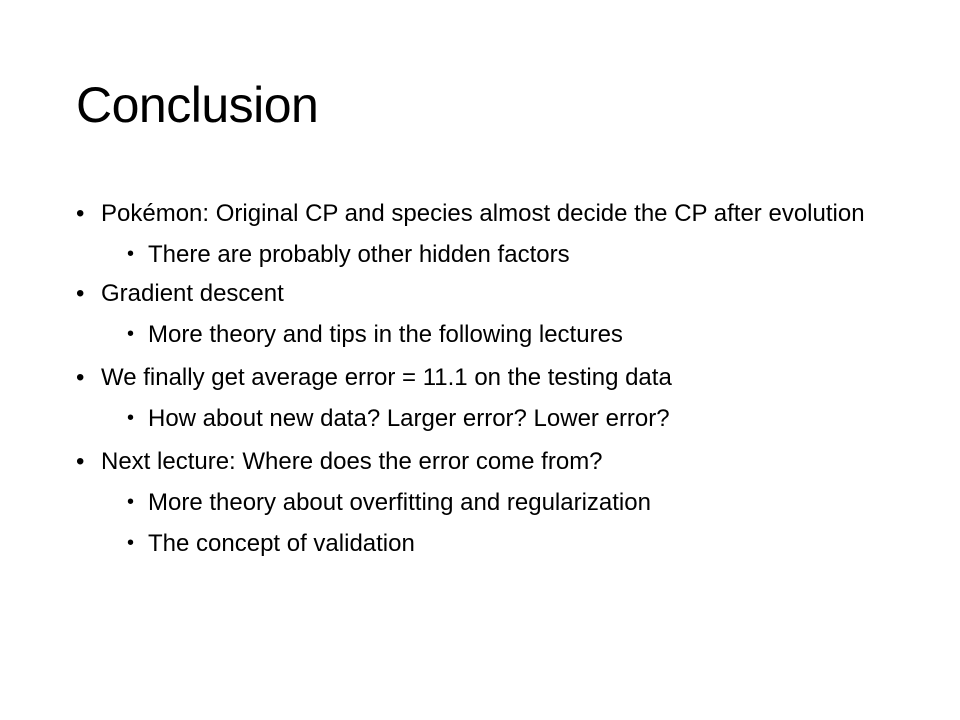  What do you see at coordinates (197, 105) in the screenshot?
I see `slide-title: Conclusion` at bounding box center [197, 105].